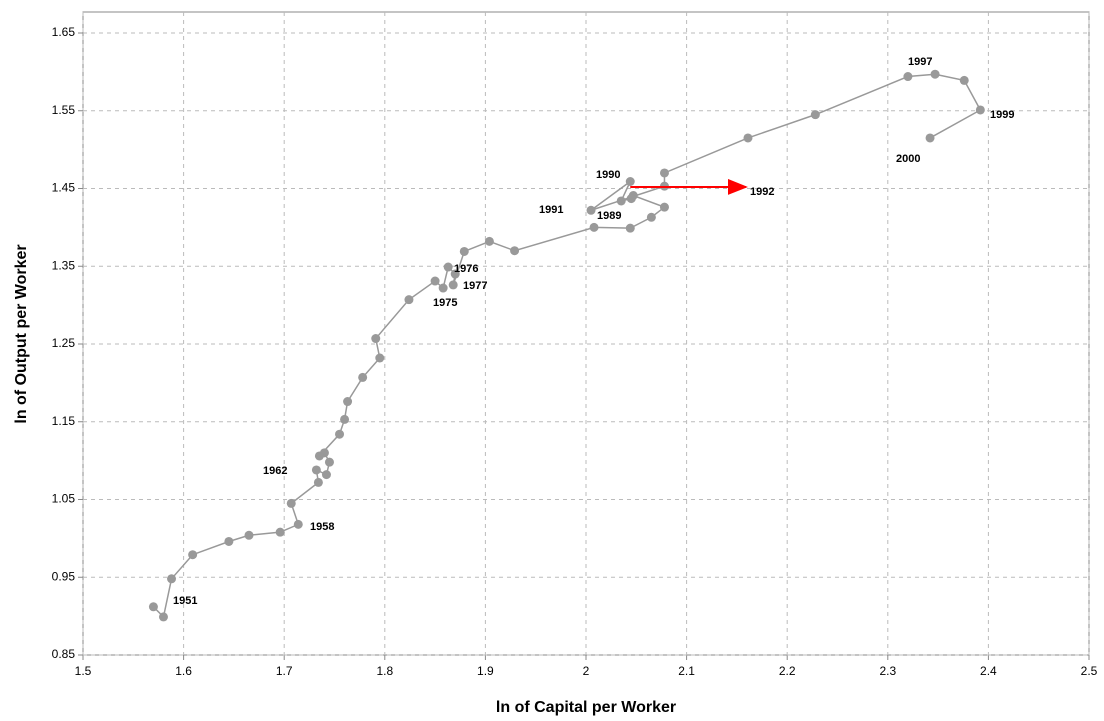 The width and height of the screenshot is (1104, 721). I want to click on x-tick-label: 2.2, so click(787, 671).